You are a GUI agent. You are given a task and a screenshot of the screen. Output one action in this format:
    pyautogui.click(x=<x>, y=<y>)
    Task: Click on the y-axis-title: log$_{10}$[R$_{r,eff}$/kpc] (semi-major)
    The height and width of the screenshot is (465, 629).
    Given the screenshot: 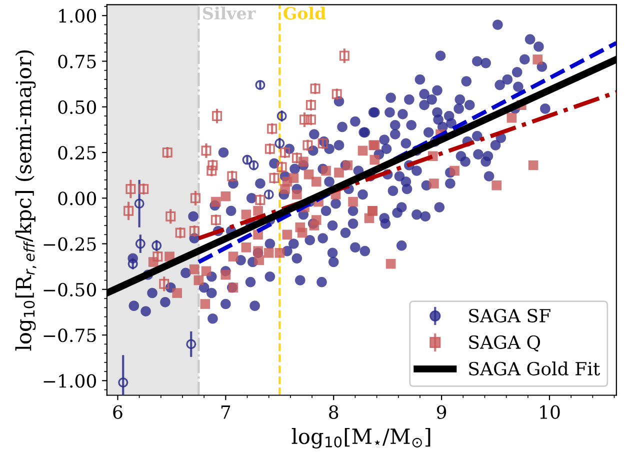 What is the action you would take?
    pyautogui.click(x=25, y=200)
    